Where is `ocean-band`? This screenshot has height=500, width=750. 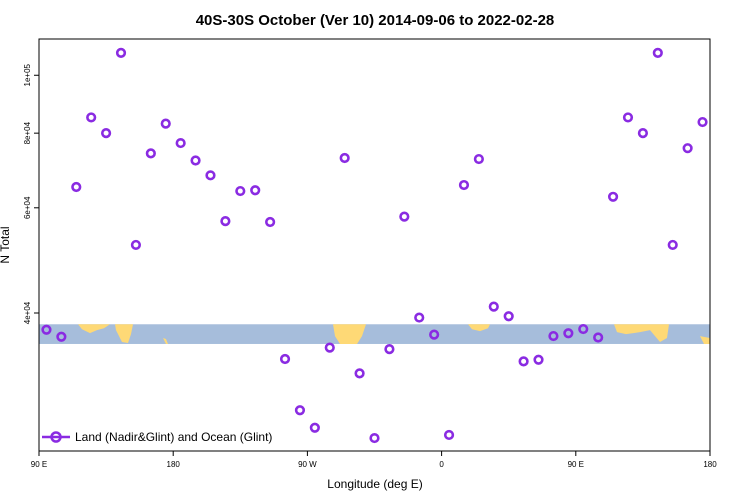 ocean-band is located at coordinates (374, 334).